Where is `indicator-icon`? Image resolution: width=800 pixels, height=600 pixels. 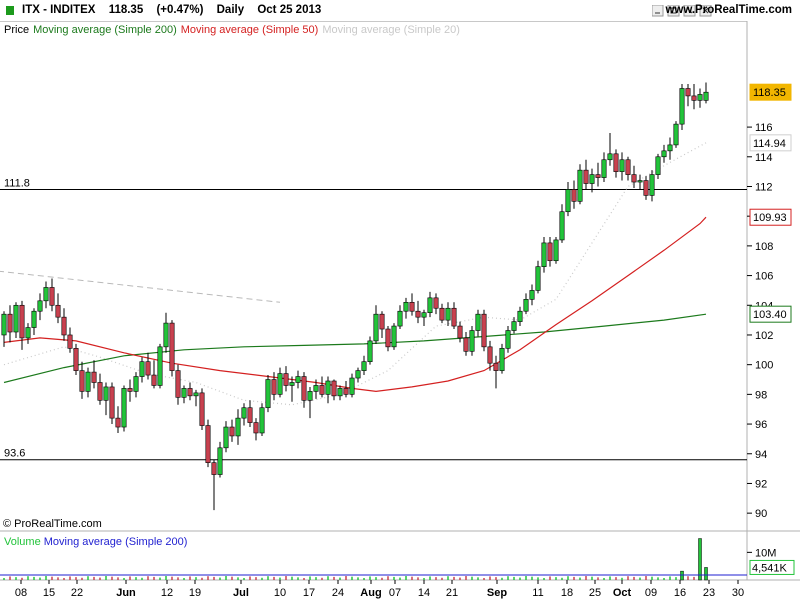
indicator-icon is located at coordinates (10, 10).